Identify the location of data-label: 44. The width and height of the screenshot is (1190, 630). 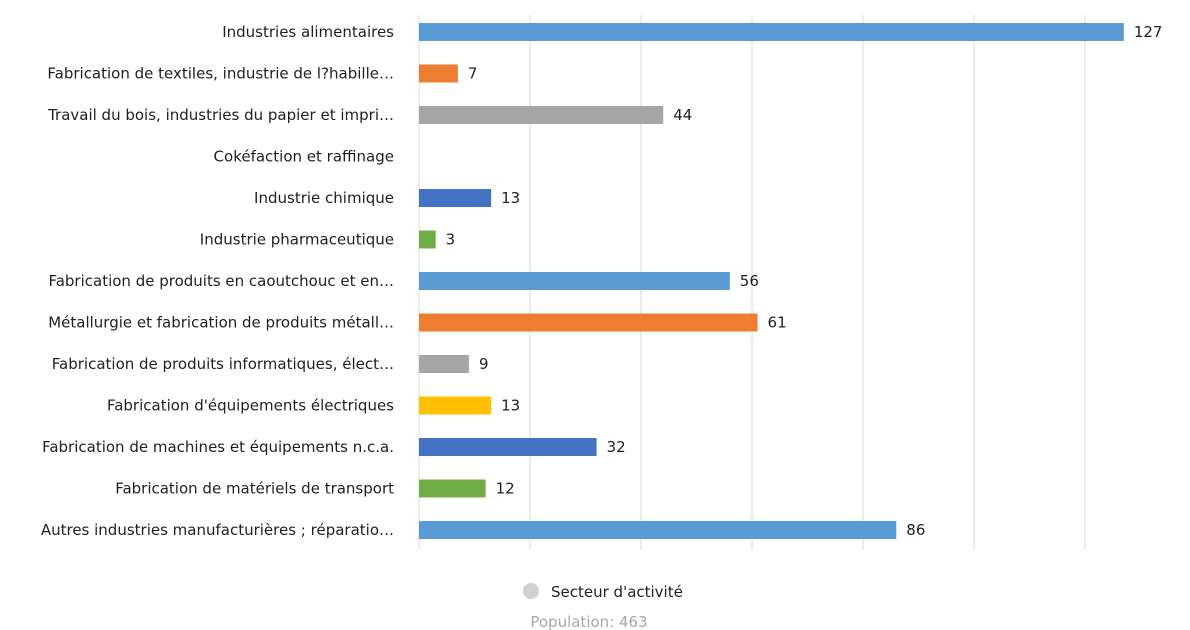
(682, 115).